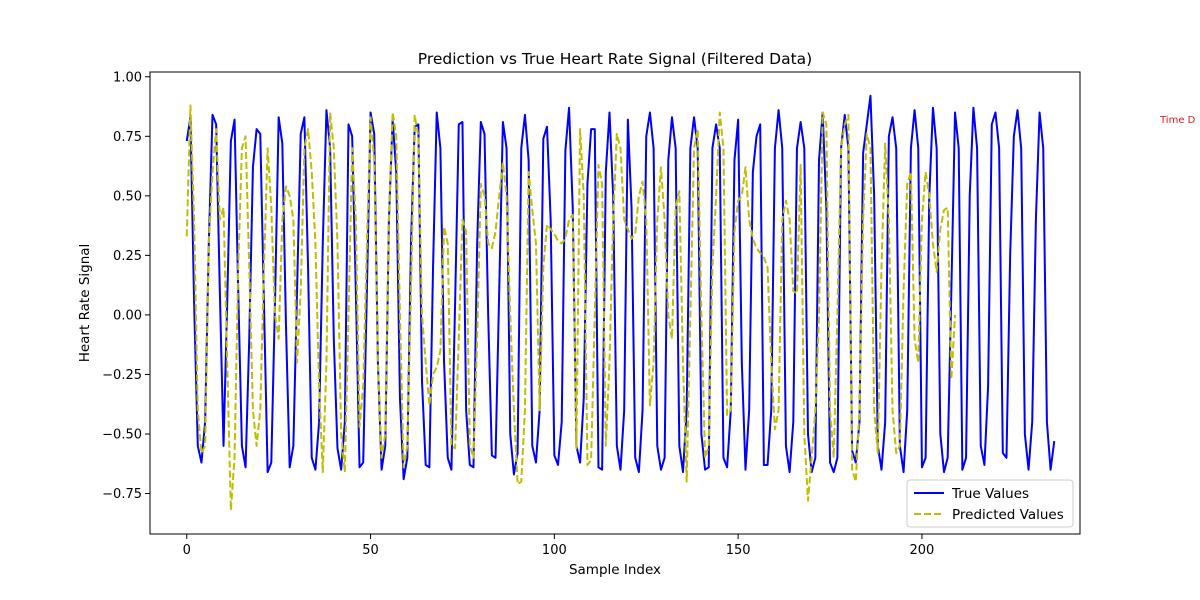 This screenshot has width=1200, height=600. I want to click on y-tick-label: −0.50, so click(122, 434).